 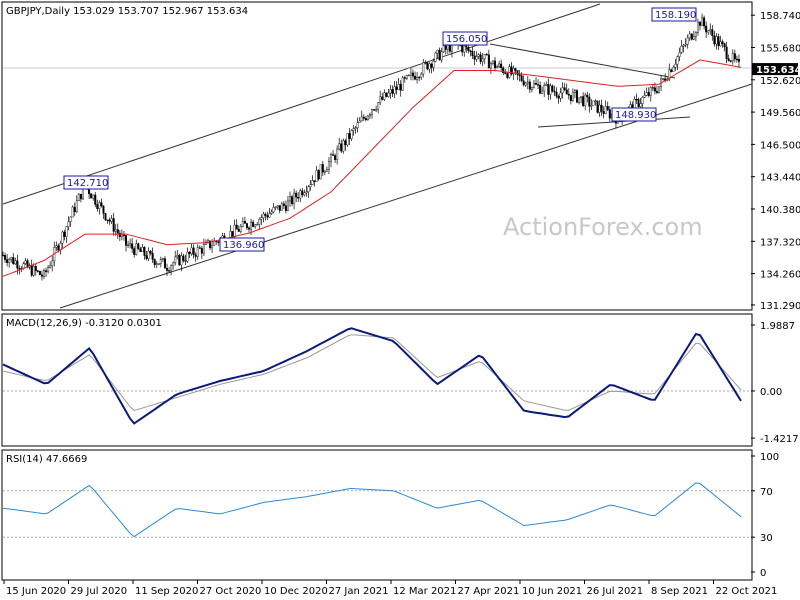 I want to click on x-tick-label: 27 Jan 2021, so click(x=359, y=591).